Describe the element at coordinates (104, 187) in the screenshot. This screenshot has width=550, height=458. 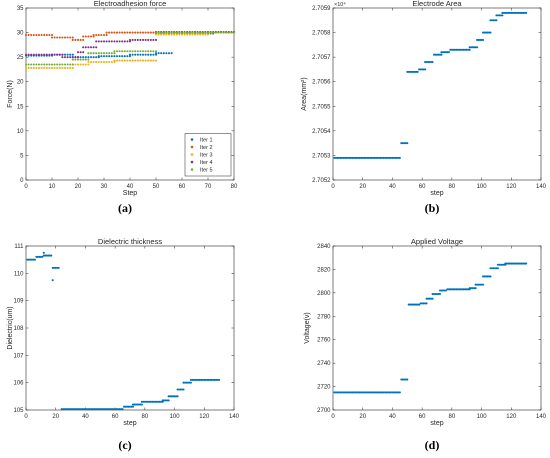
I see `x-tick-label: 30` at that location.